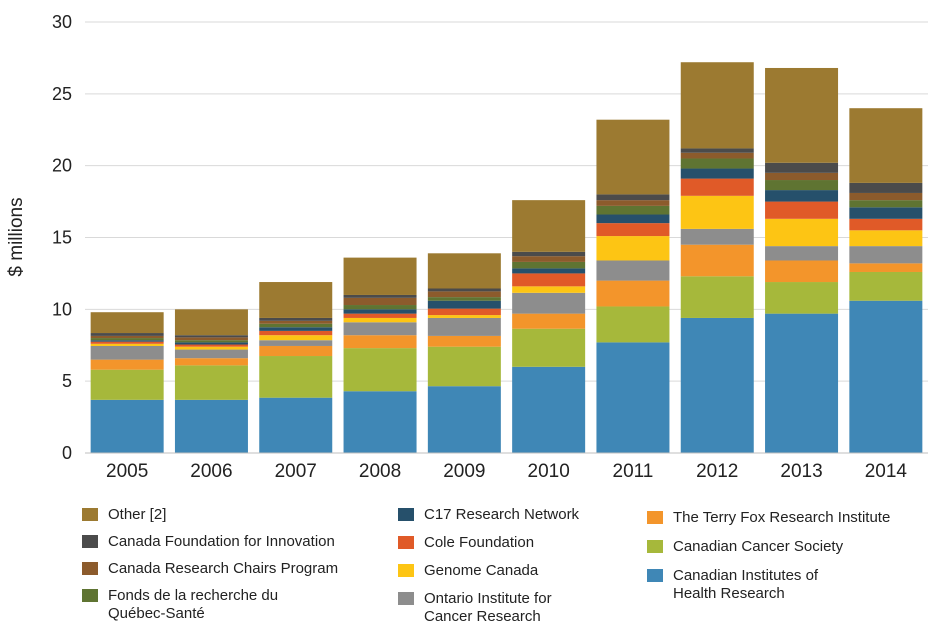 The width and height of the screenshot is (932, 627). I want to click on legend-label: Ontario Institute for Cancer Research, so click(488, 607).